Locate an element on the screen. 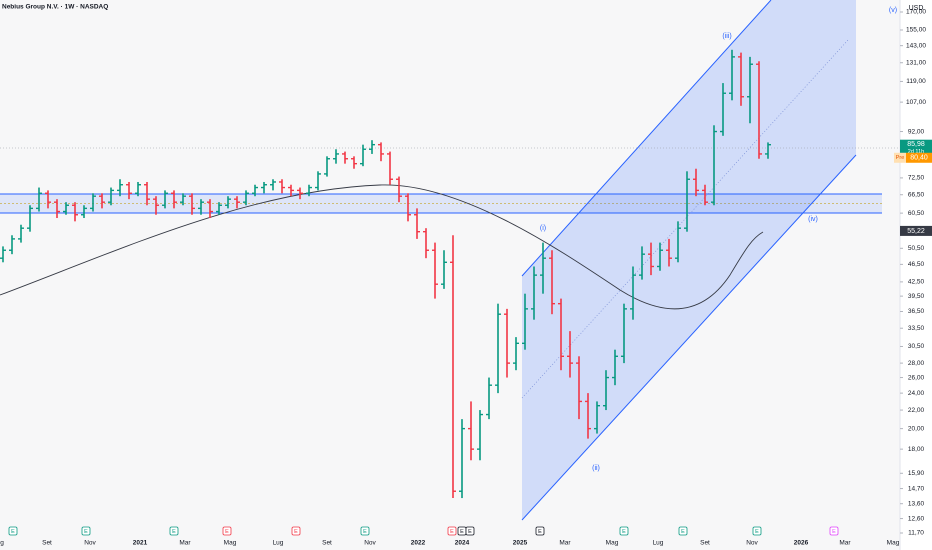 This screenshot has height=550, width=932. premarket-badge is located at coordinates (919, 157).